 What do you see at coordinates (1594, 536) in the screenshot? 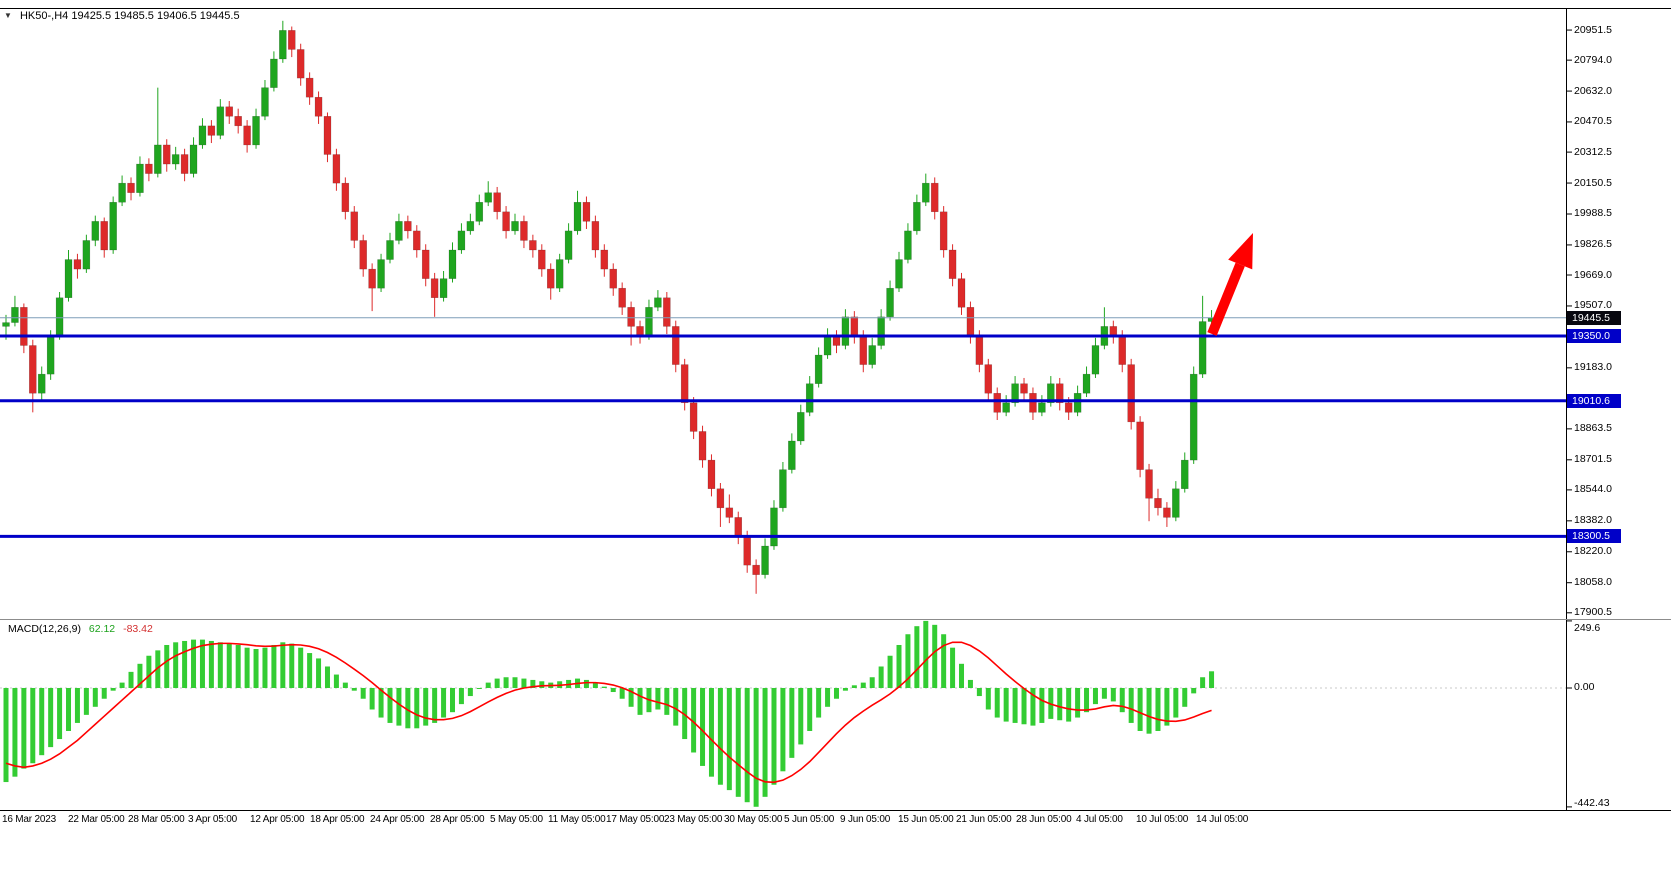
I see `level-price-label: 18300.5` at bounding box center [1594, 536].